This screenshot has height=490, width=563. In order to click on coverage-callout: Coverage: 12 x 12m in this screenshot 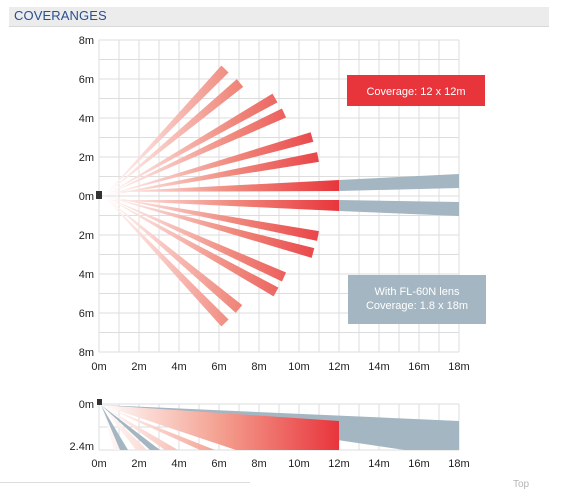, I will do `click(416, 90)`.